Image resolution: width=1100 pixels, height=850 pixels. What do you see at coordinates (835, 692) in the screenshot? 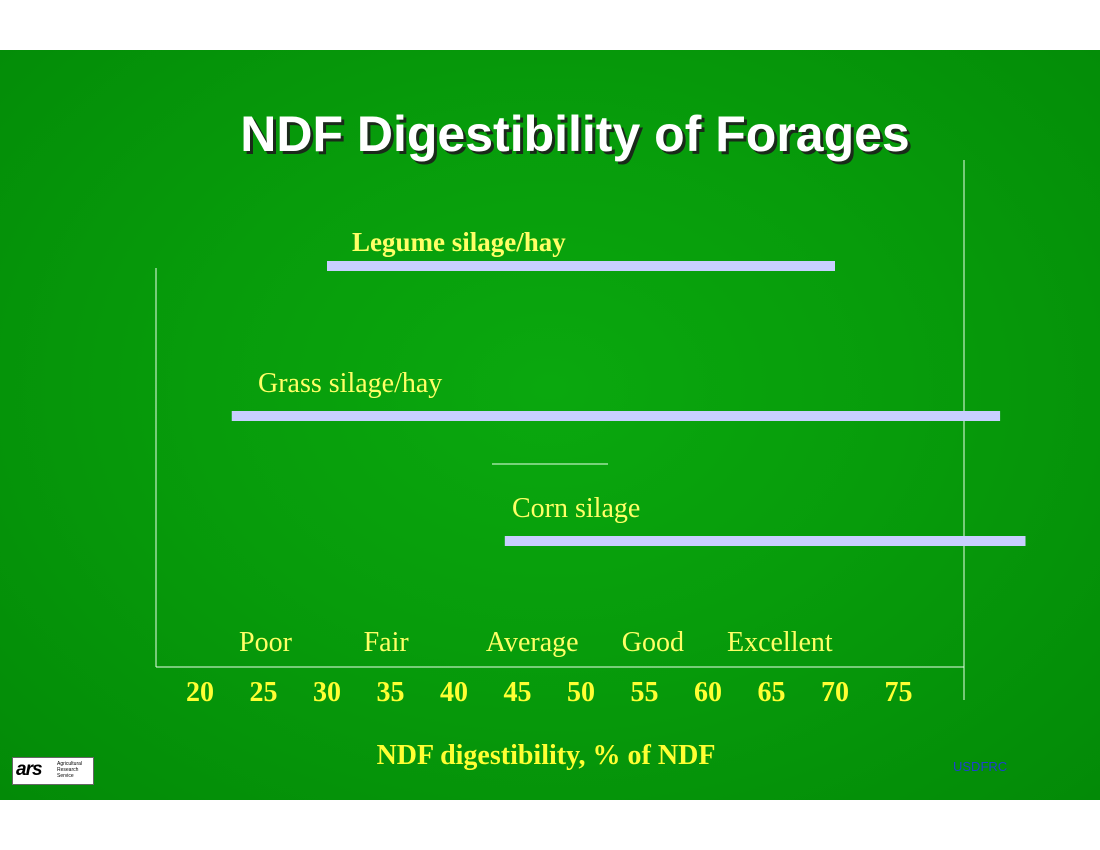
I see `x-tick-label: 70` at bounding box center [835, 692].